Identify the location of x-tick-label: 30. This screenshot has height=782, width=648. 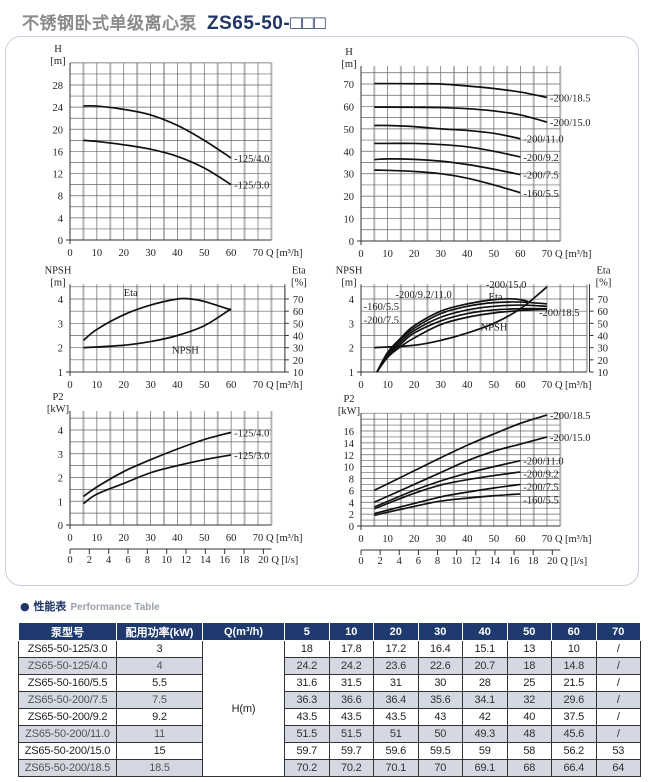
(150, 538).